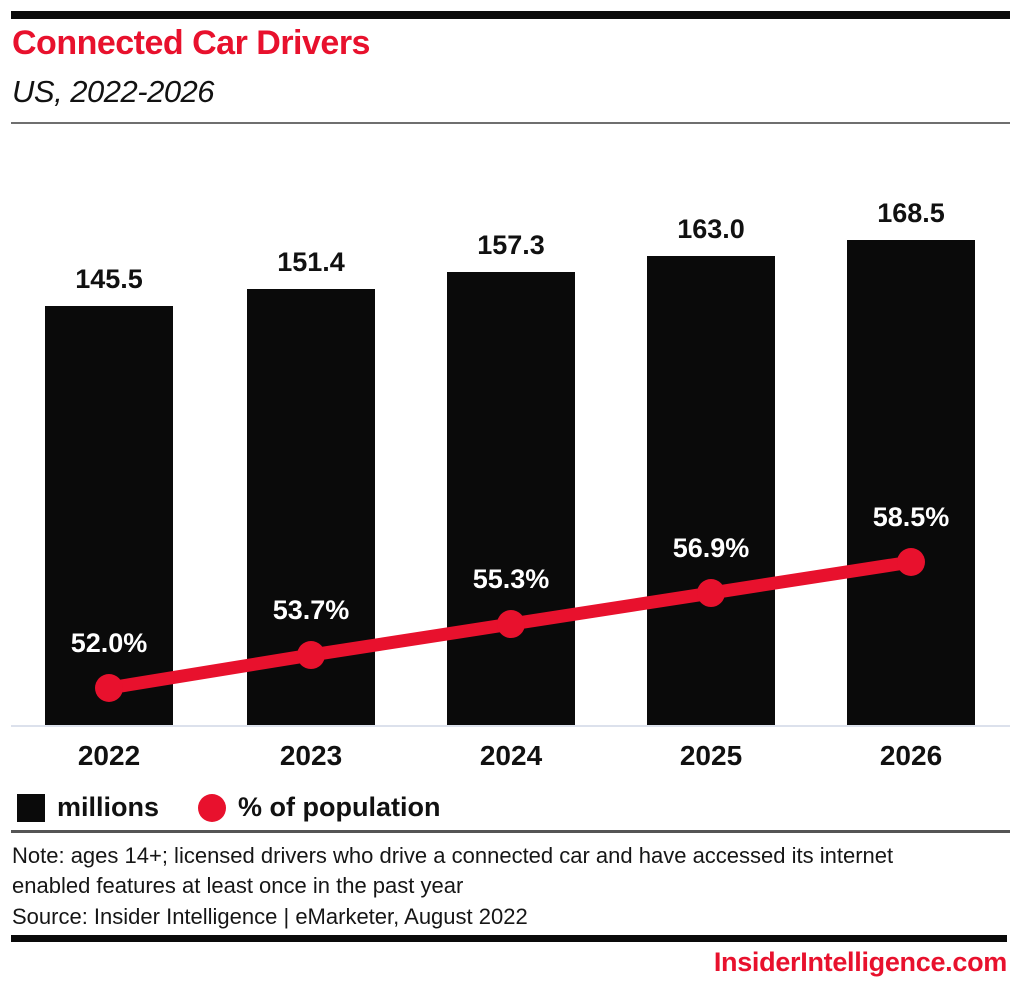 The width and height of the screenshot is (1020, 984). Describe the element at coordinates (511, 245) in the screenshot. I see `bar-value-label-2024: 157.3` at that location.